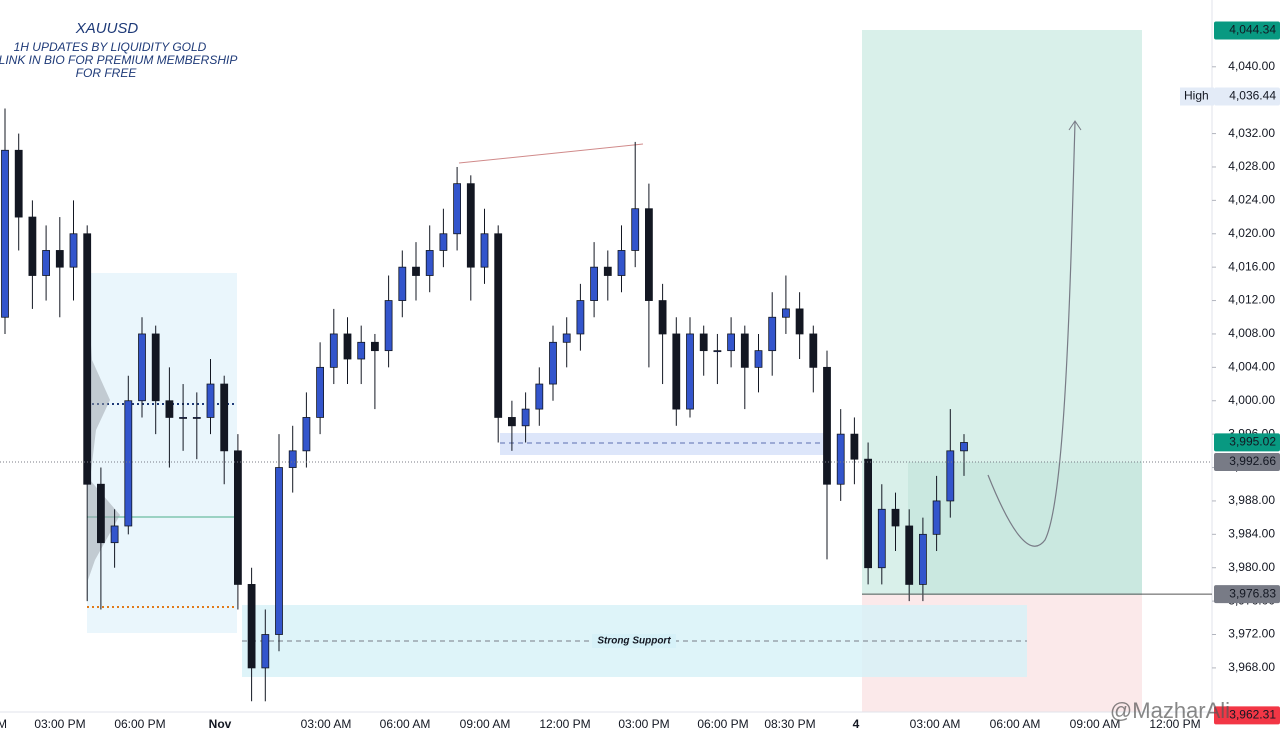  Describe the element at coordinates (1251, 500) in the screenshot. I see `y-tick-label: 3,988.00` at that location.